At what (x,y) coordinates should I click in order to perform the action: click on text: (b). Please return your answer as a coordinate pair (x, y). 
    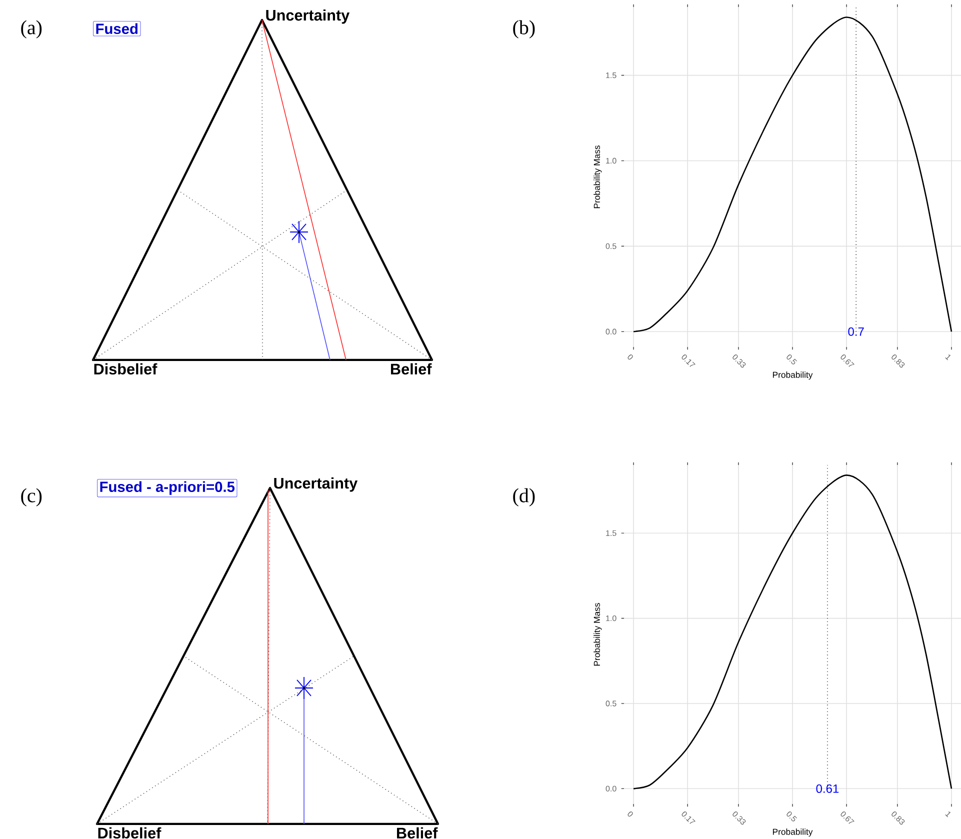
    Looking at the image, I should click on (524, 29).